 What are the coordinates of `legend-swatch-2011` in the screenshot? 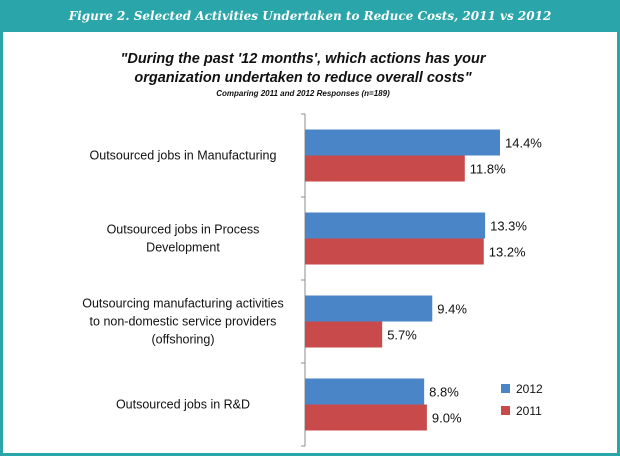 It's located at (505, 410).